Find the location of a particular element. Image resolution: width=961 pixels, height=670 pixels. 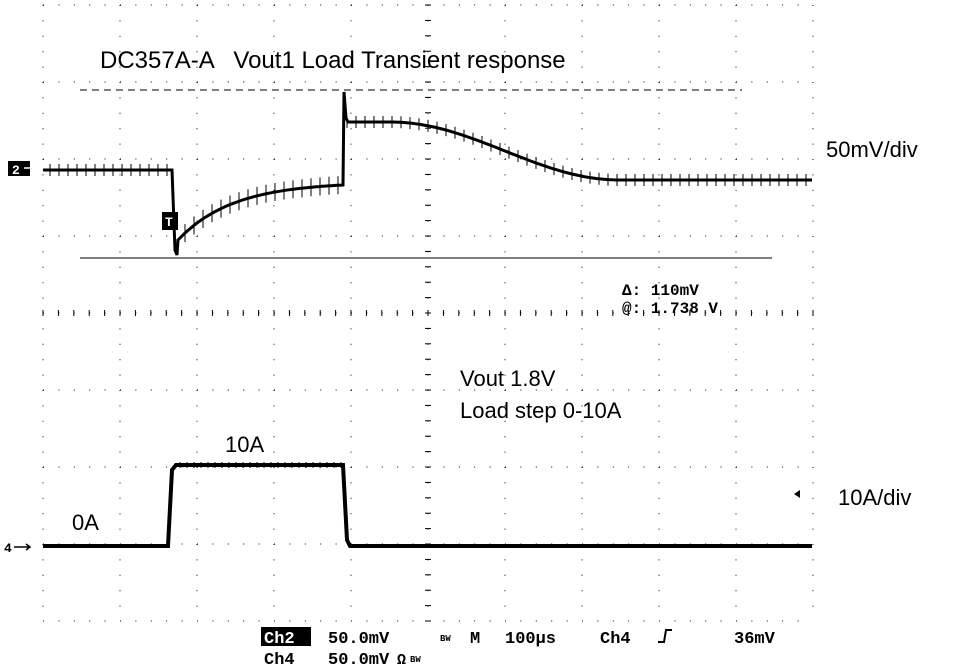

status: 36mV is located at coordinates (755, 639).